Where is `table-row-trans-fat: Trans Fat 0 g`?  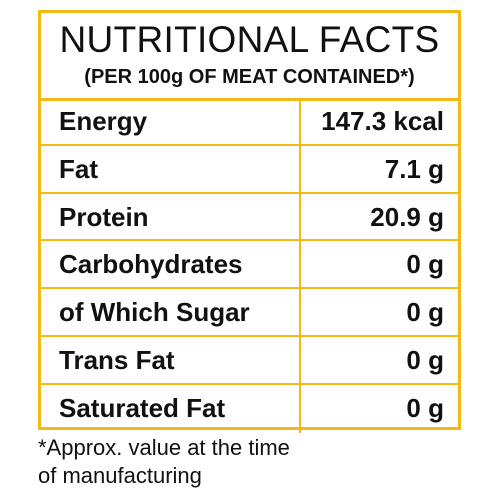
table-row-trans-fat: Trans Fat 0 g is located at coordinates (249, 360).